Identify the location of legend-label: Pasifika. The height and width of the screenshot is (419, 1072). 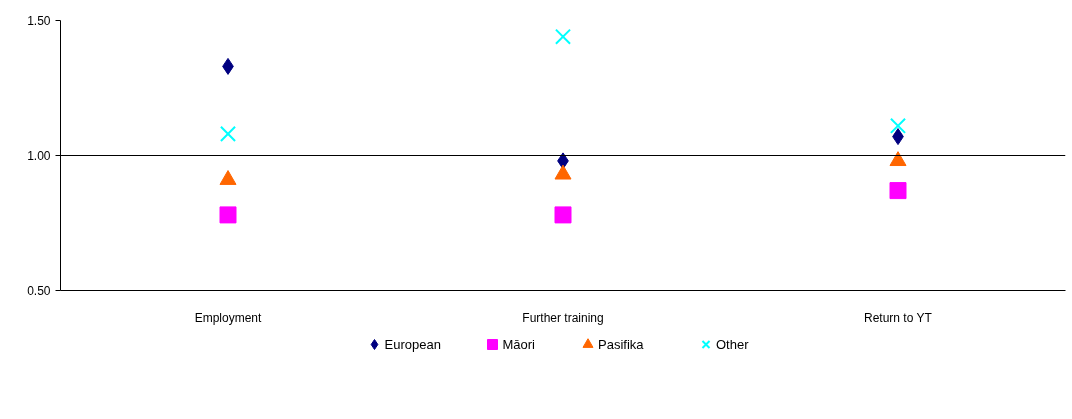
(621, 344).